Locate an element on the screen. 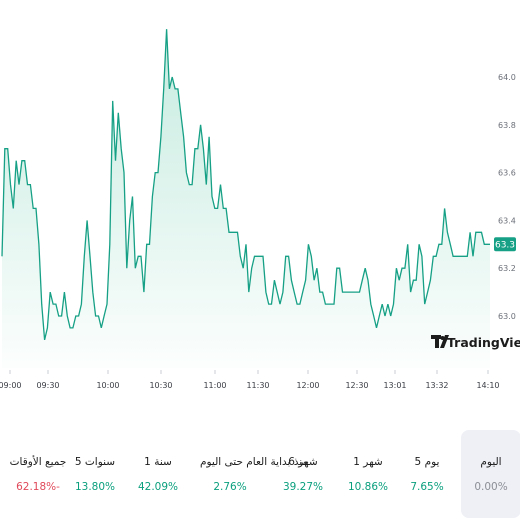 The width and height of the screenshot is (520, 520). period-value: 2.76% is located at coordinates (230, 487).